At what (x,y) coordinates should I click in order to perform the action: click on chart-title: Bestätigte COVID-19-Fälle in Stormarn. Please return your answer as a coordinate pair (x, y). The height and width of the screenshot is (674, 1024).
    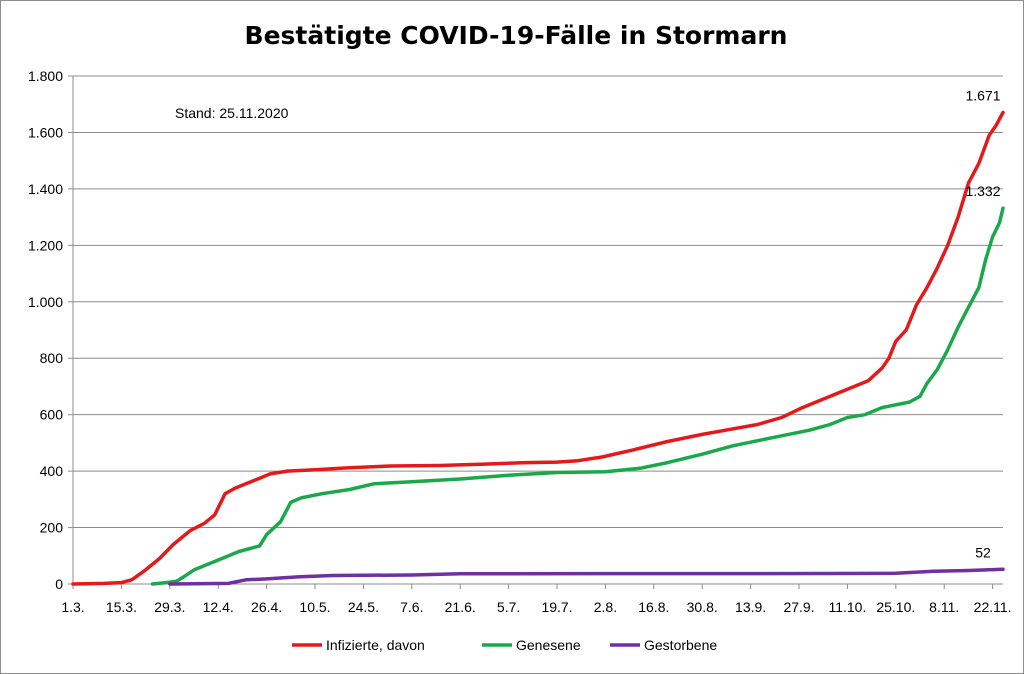
    Looking at the image, I should click on (516, 35).